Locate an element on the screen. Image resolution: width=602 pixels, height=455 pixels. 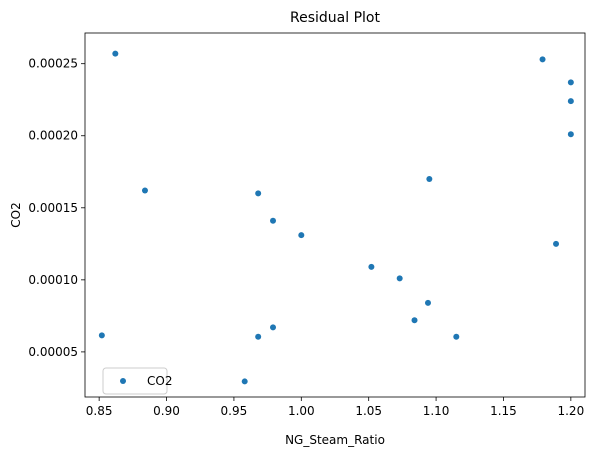
y-tick-label: 0.00020 is located at coordinates (53, 136).